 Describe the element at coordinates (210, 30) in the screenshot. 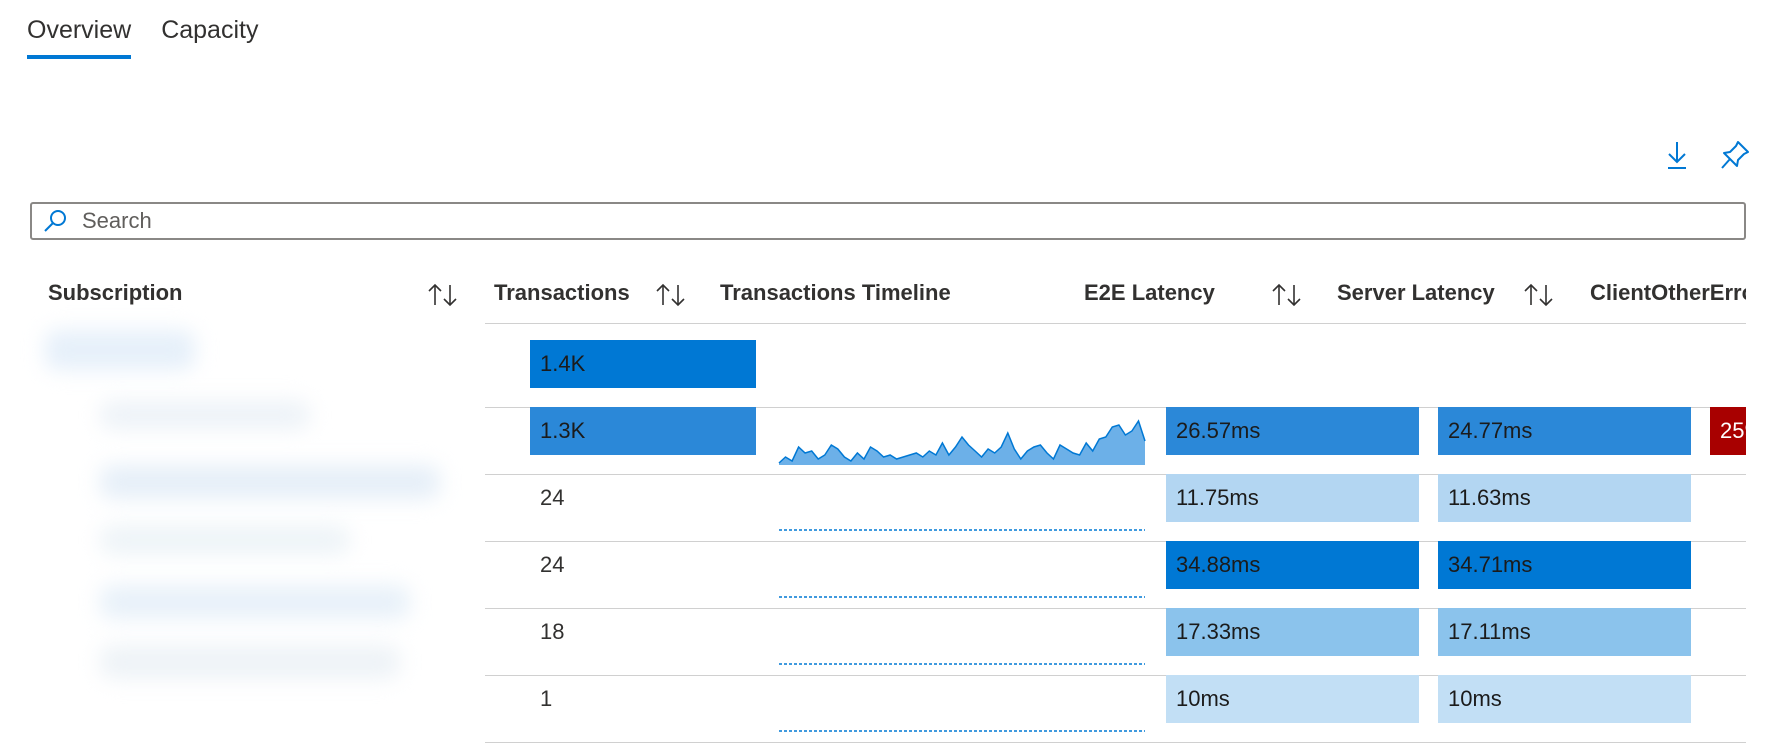

I see `tab-capacity: Capacity` at that location.